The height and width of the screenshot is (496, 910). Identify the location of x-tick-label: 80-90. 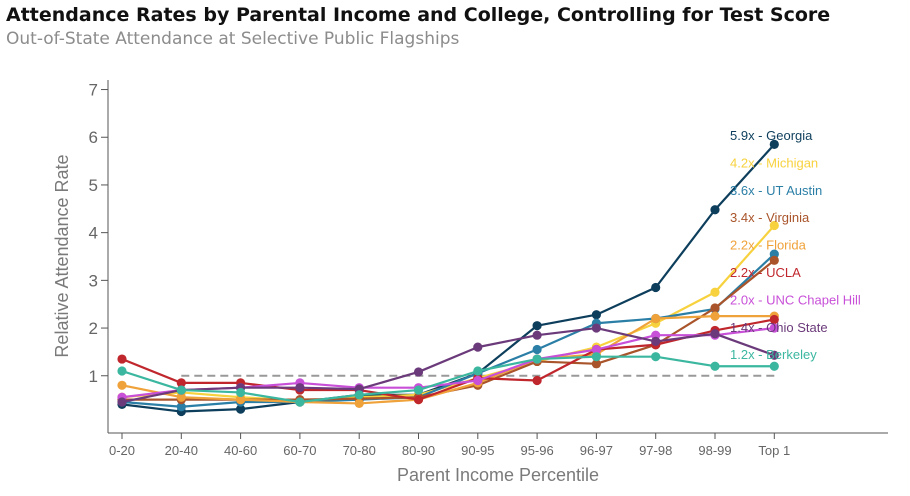
(418, 450).